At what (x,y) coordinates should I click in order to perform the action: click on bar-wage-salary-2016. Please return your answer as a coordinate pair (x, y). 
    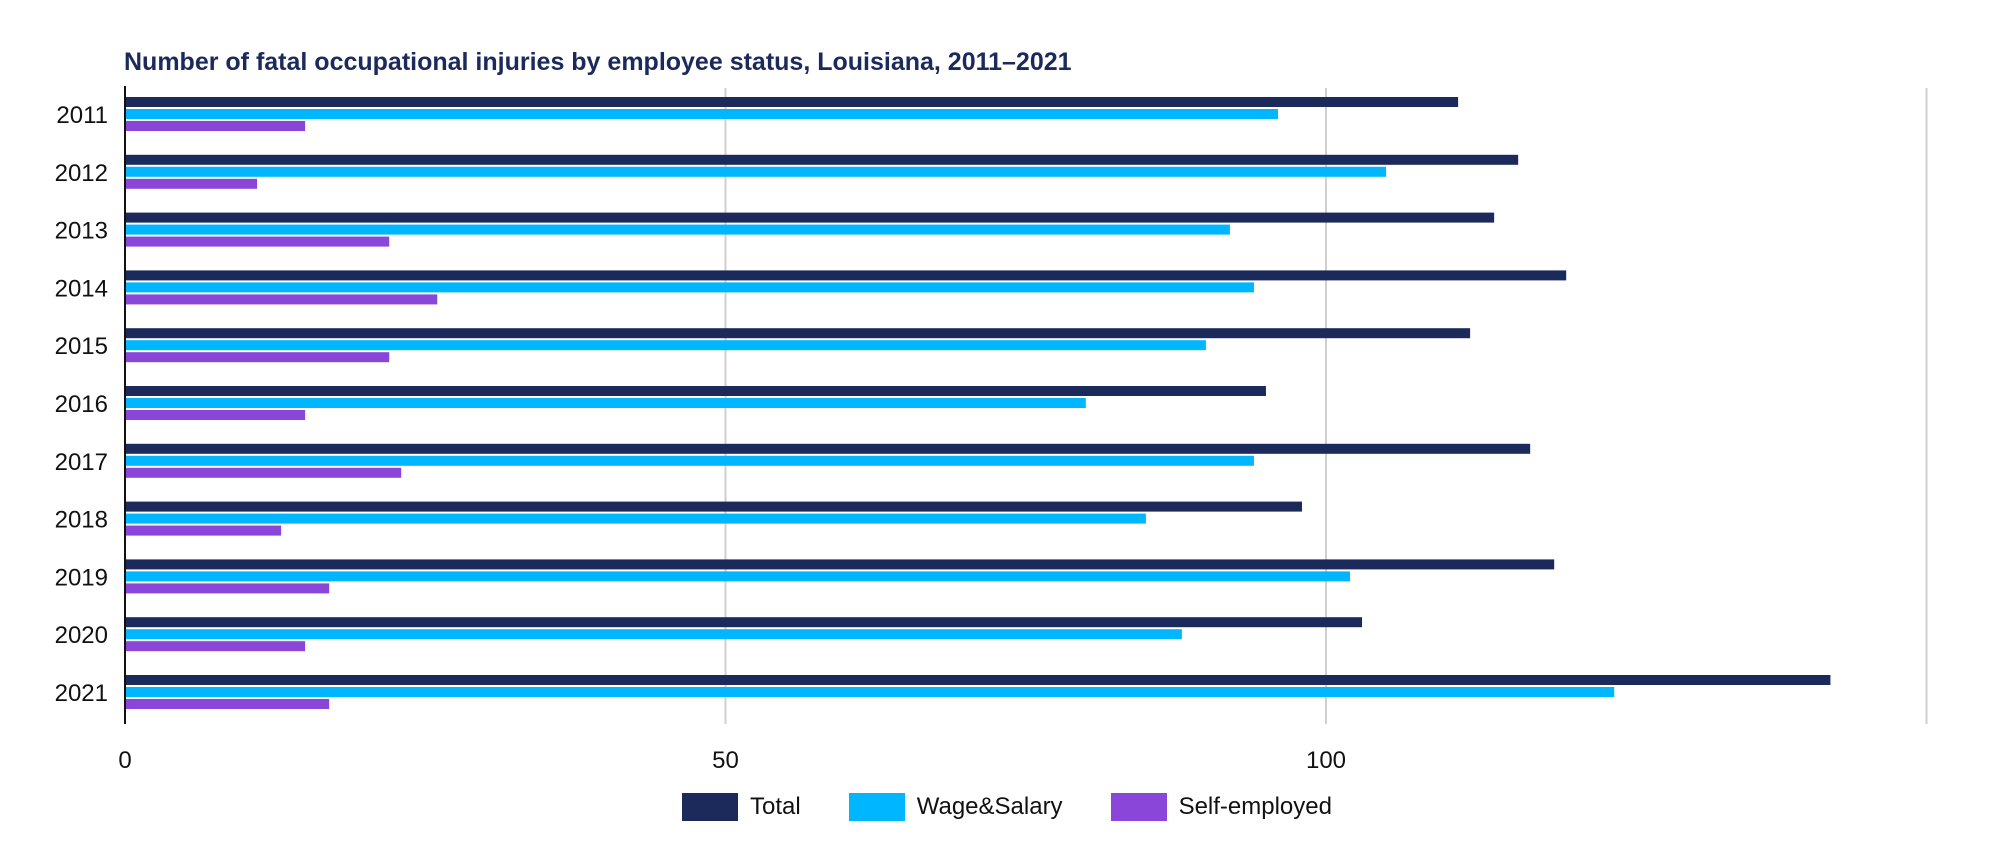
    Looking at the image, I should click on (605, 403).